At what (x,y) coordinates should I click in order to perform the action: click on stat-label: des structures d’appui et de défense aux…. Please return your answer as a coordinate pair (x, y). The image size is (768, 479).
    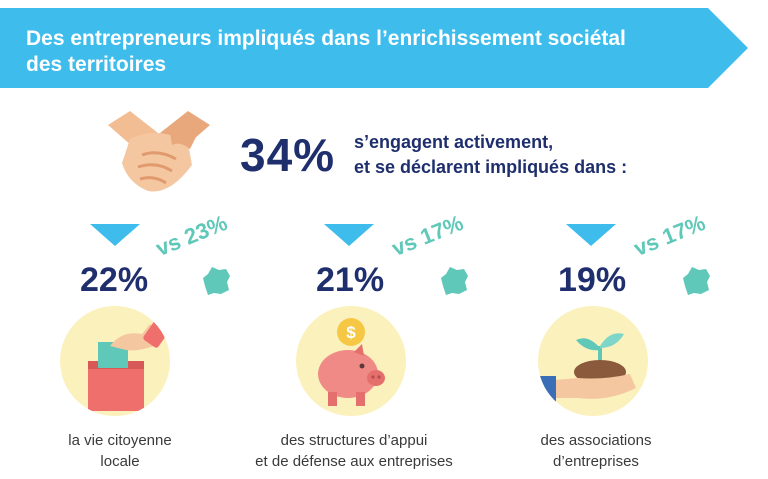
    Looking at the image, I should click on (354, 451).